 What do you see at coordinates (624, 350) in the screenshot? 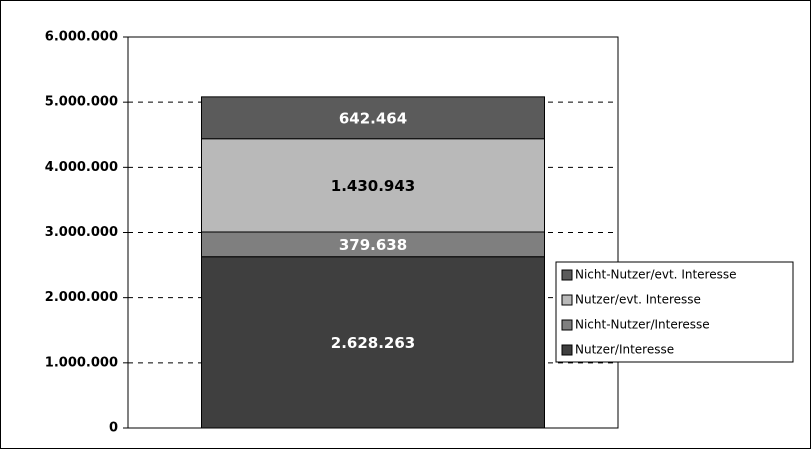
I see `legend-label: Nutzer/Interesse` at bounding box center [624, 350].